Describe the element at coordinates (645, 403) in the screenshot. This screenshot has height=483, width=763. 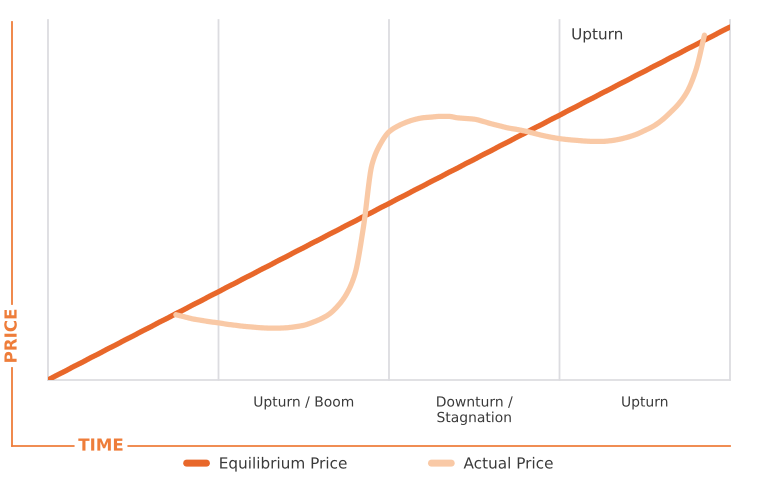
I see `x-tick-label: Upturn` at that location.